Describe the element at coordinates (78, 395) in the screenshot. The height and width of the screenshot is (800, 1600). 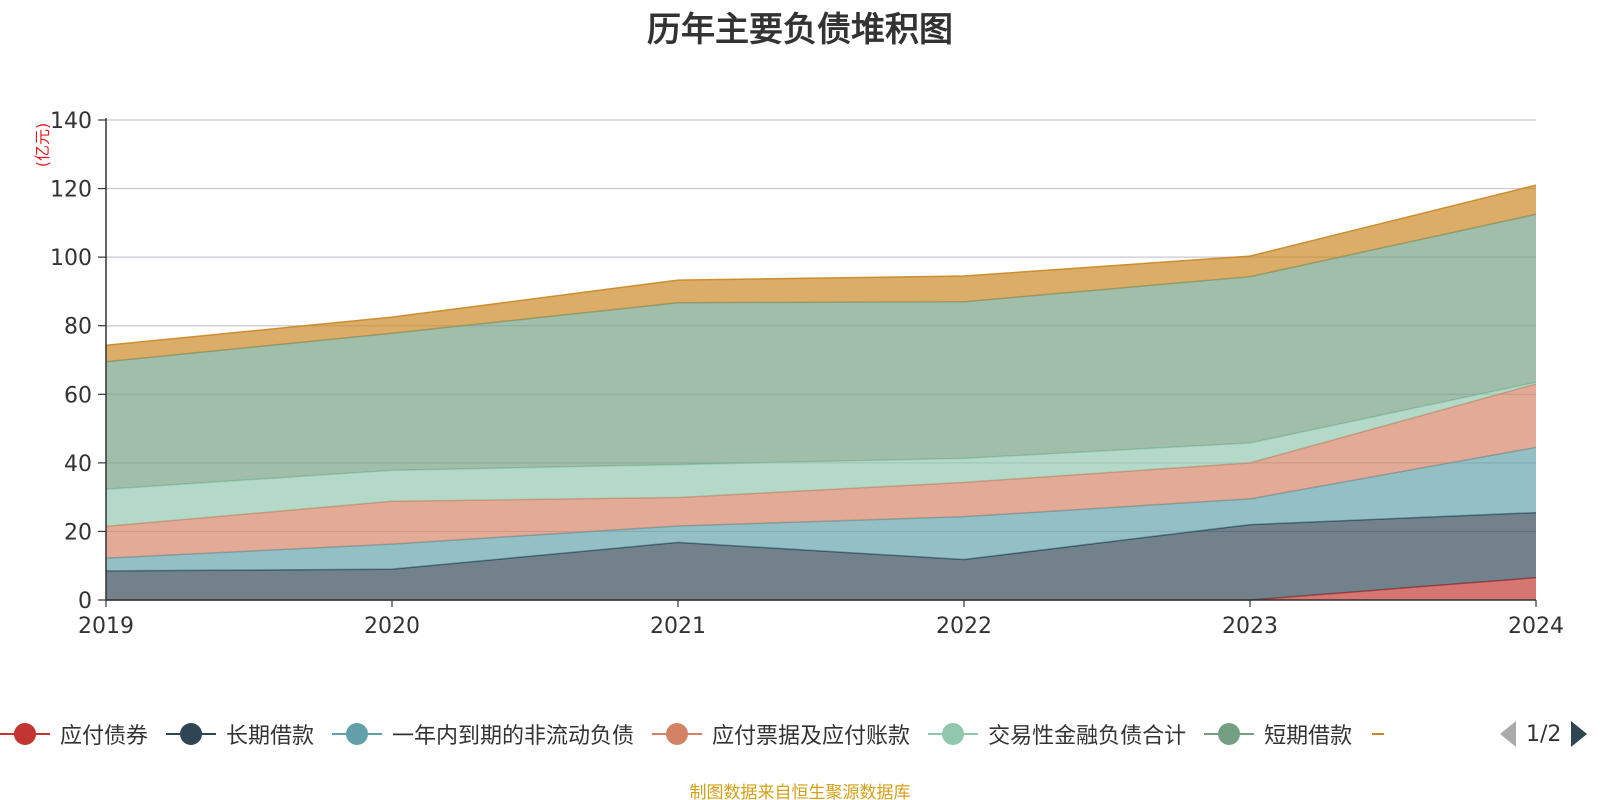
I see `y-tick-label: 60` at that location.